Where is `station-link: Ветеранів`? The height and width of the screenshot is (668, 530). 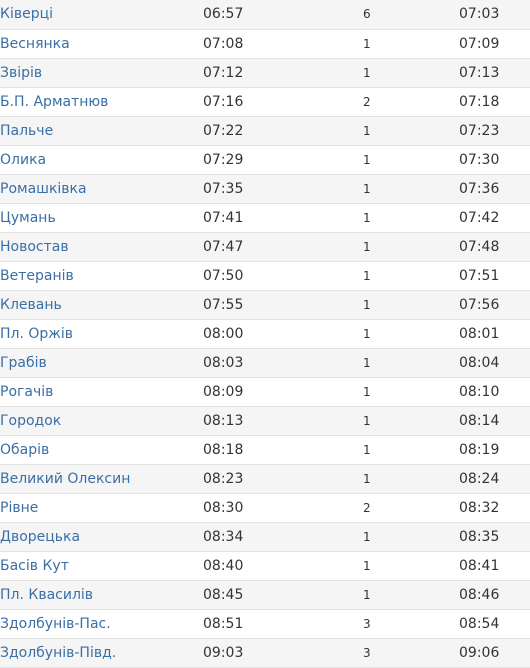
station-link: Ветеранів is located at coordinates (37, 275).